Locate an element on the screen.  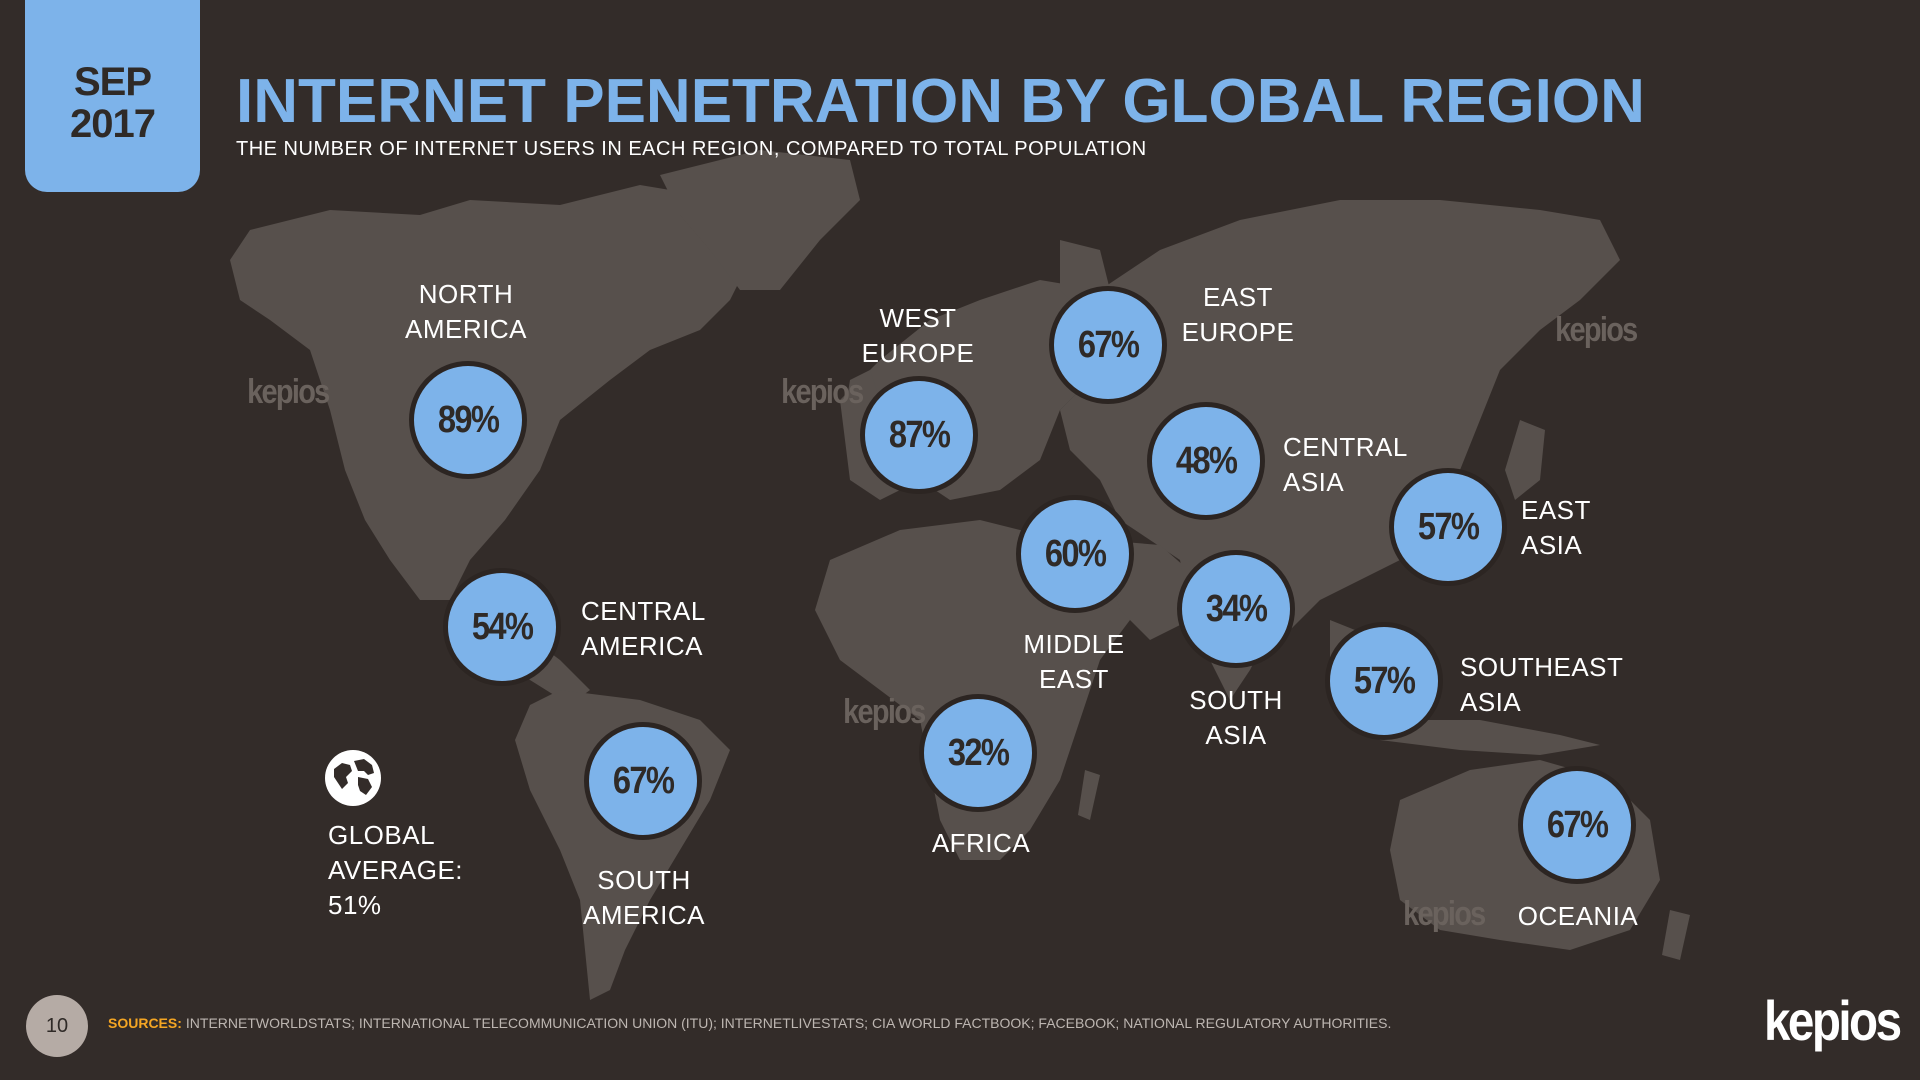
brand-logo: kepios is located at coordinates (1833, 1020).